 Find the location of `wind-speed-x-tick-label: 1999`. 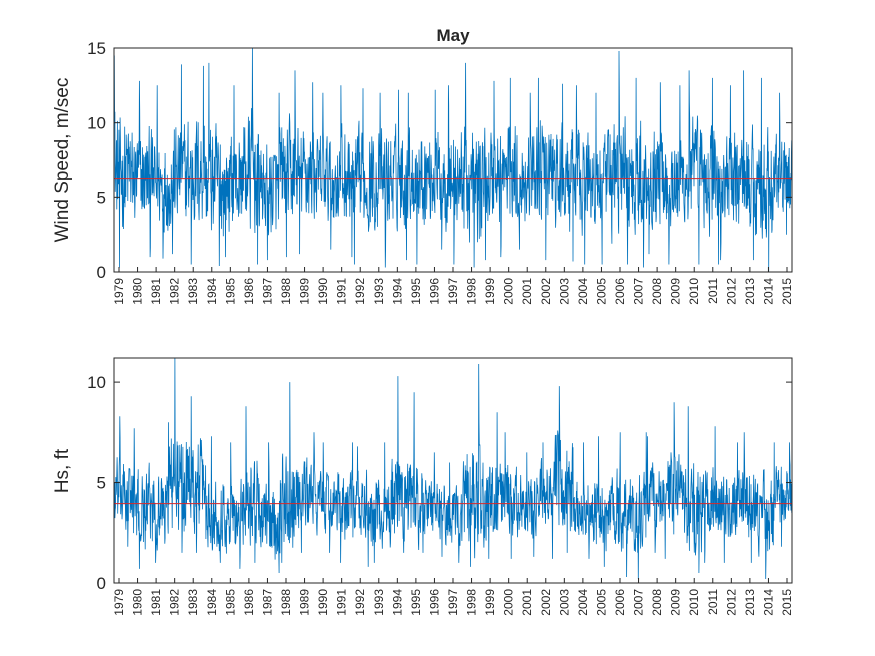

wind-speed-x-tick-label: 1999 is located at coordinates (490, 291).